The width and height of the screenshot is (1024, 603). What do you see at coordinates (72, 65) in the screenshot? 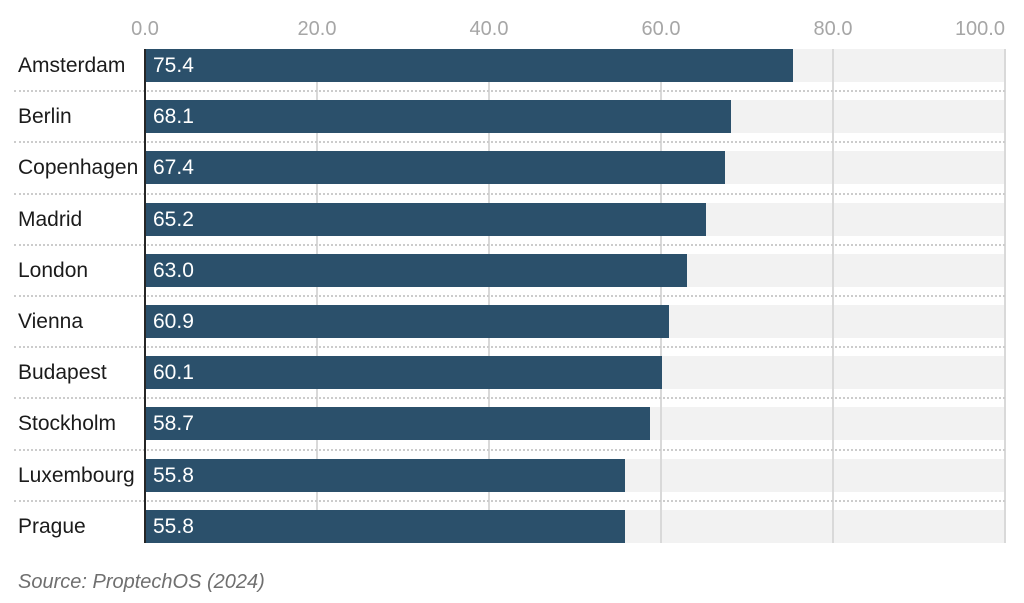
I see `category-label: Amsterdam` at bounding box center [72, 65].